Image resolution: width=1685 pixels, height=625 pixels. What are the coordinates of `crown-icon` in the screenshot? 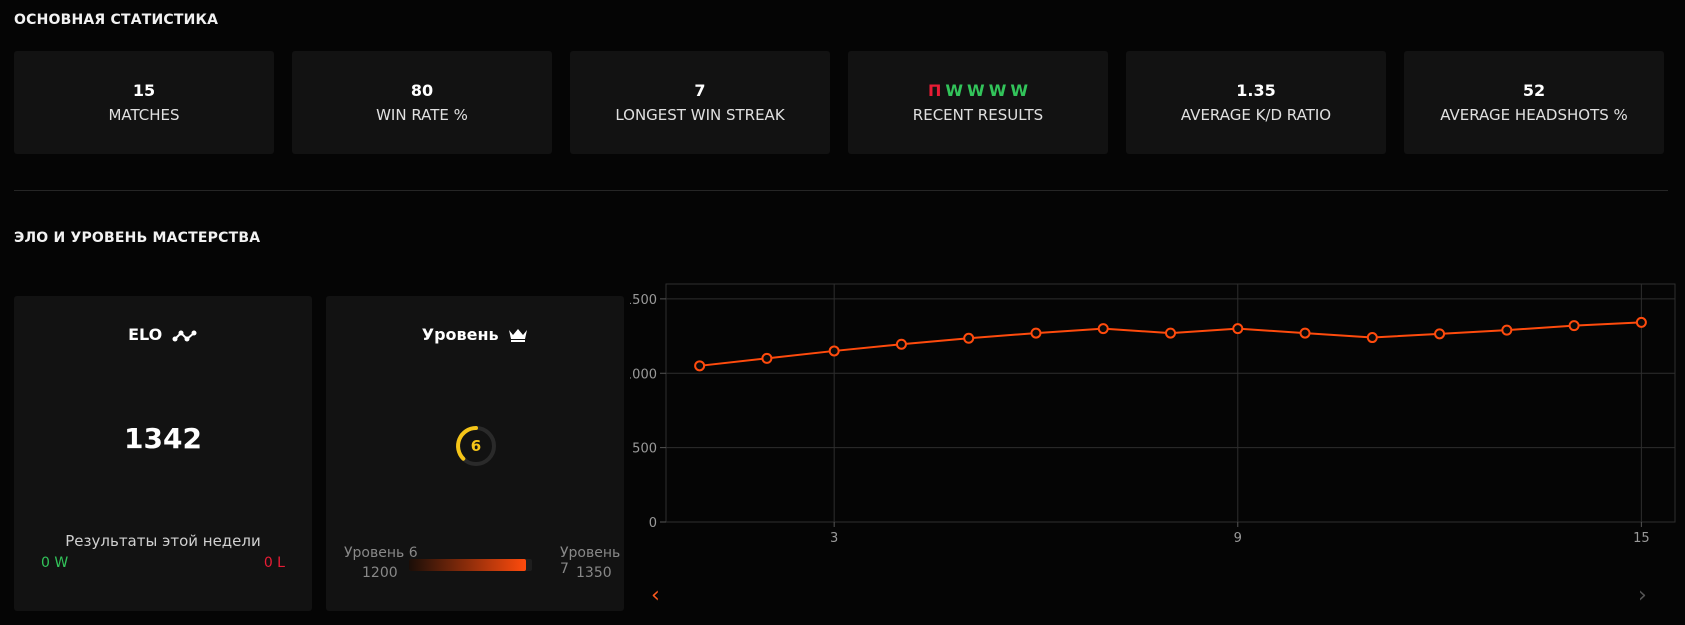 It's located at (518, 335).